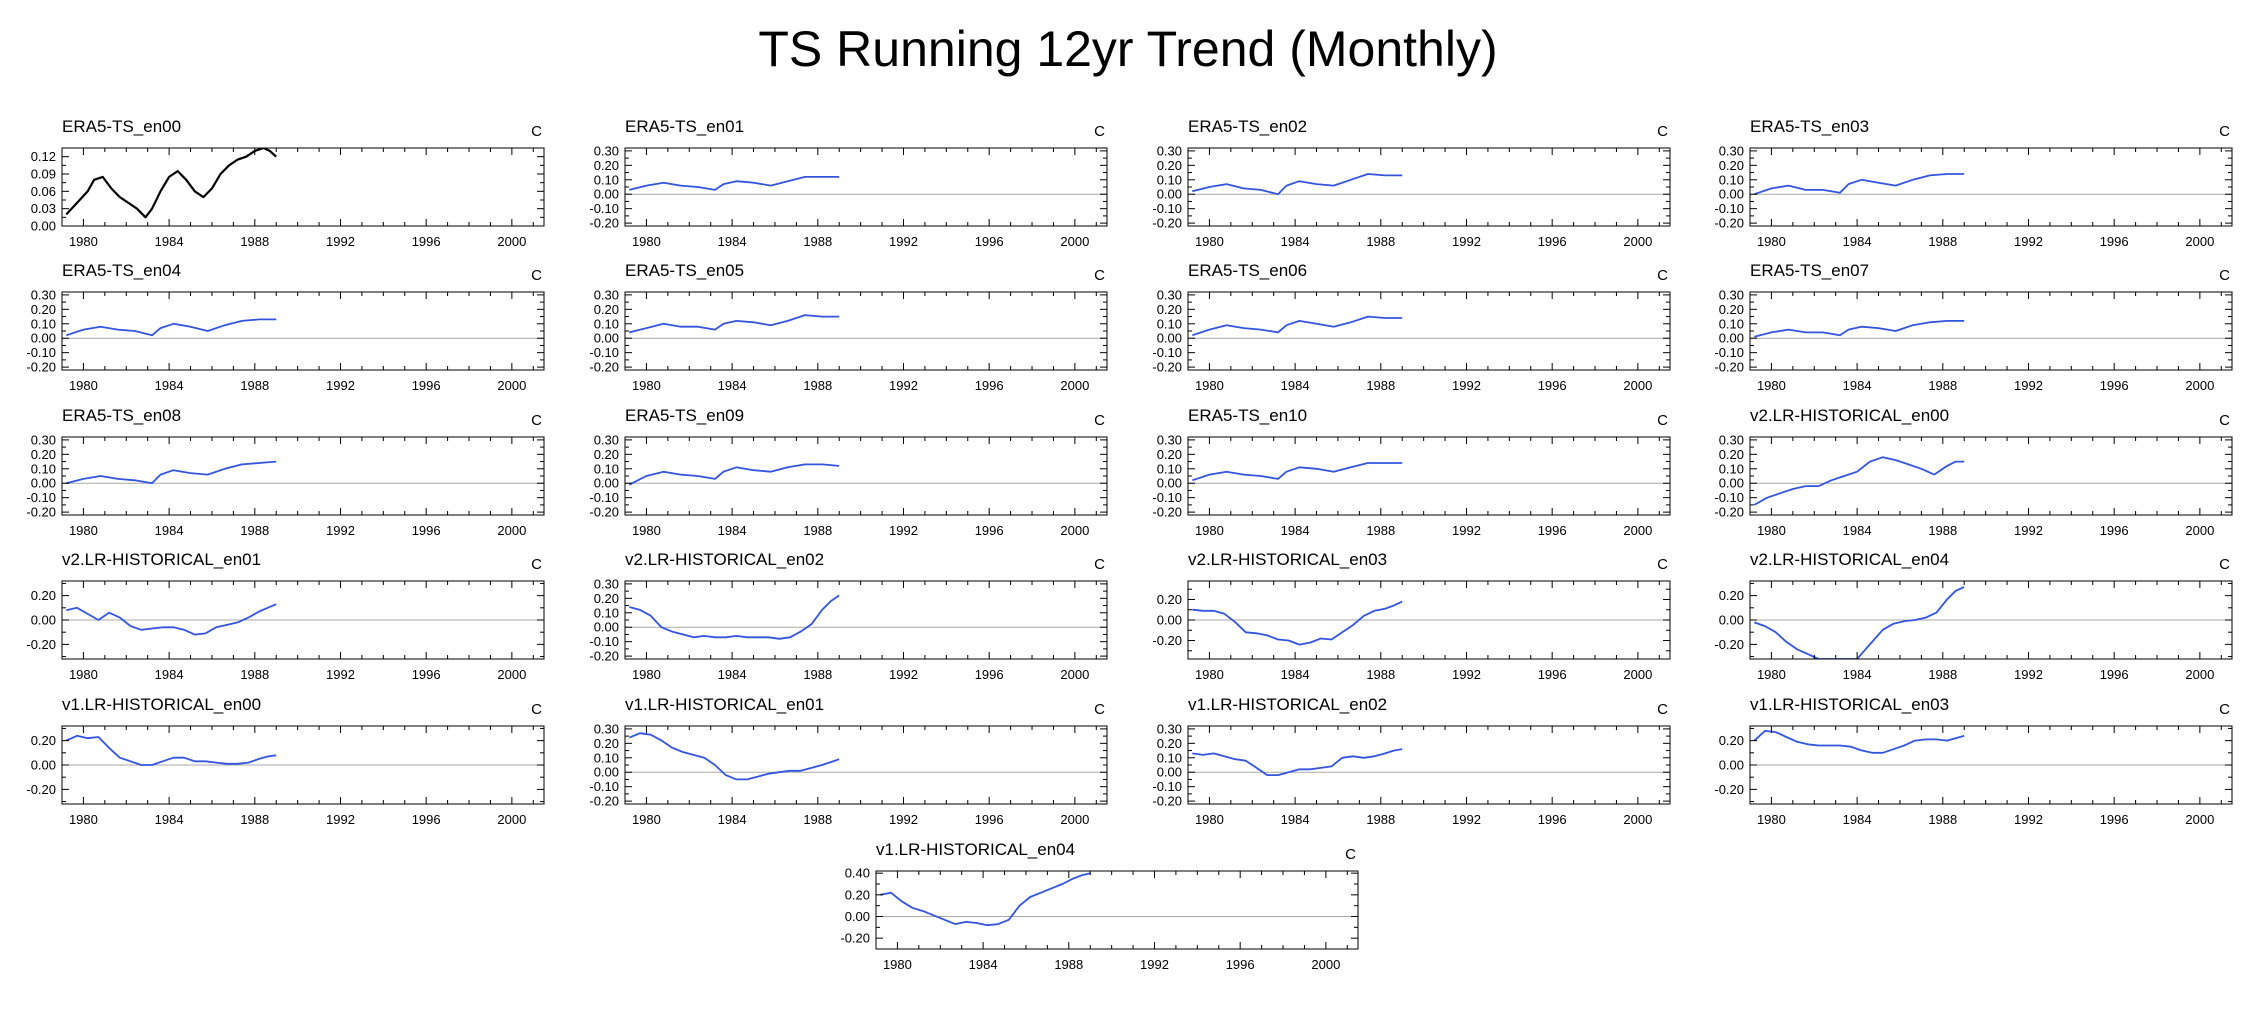  I want to click on panel-title: v2.LR-HISTORICAL_en03, so click(1287, 559).